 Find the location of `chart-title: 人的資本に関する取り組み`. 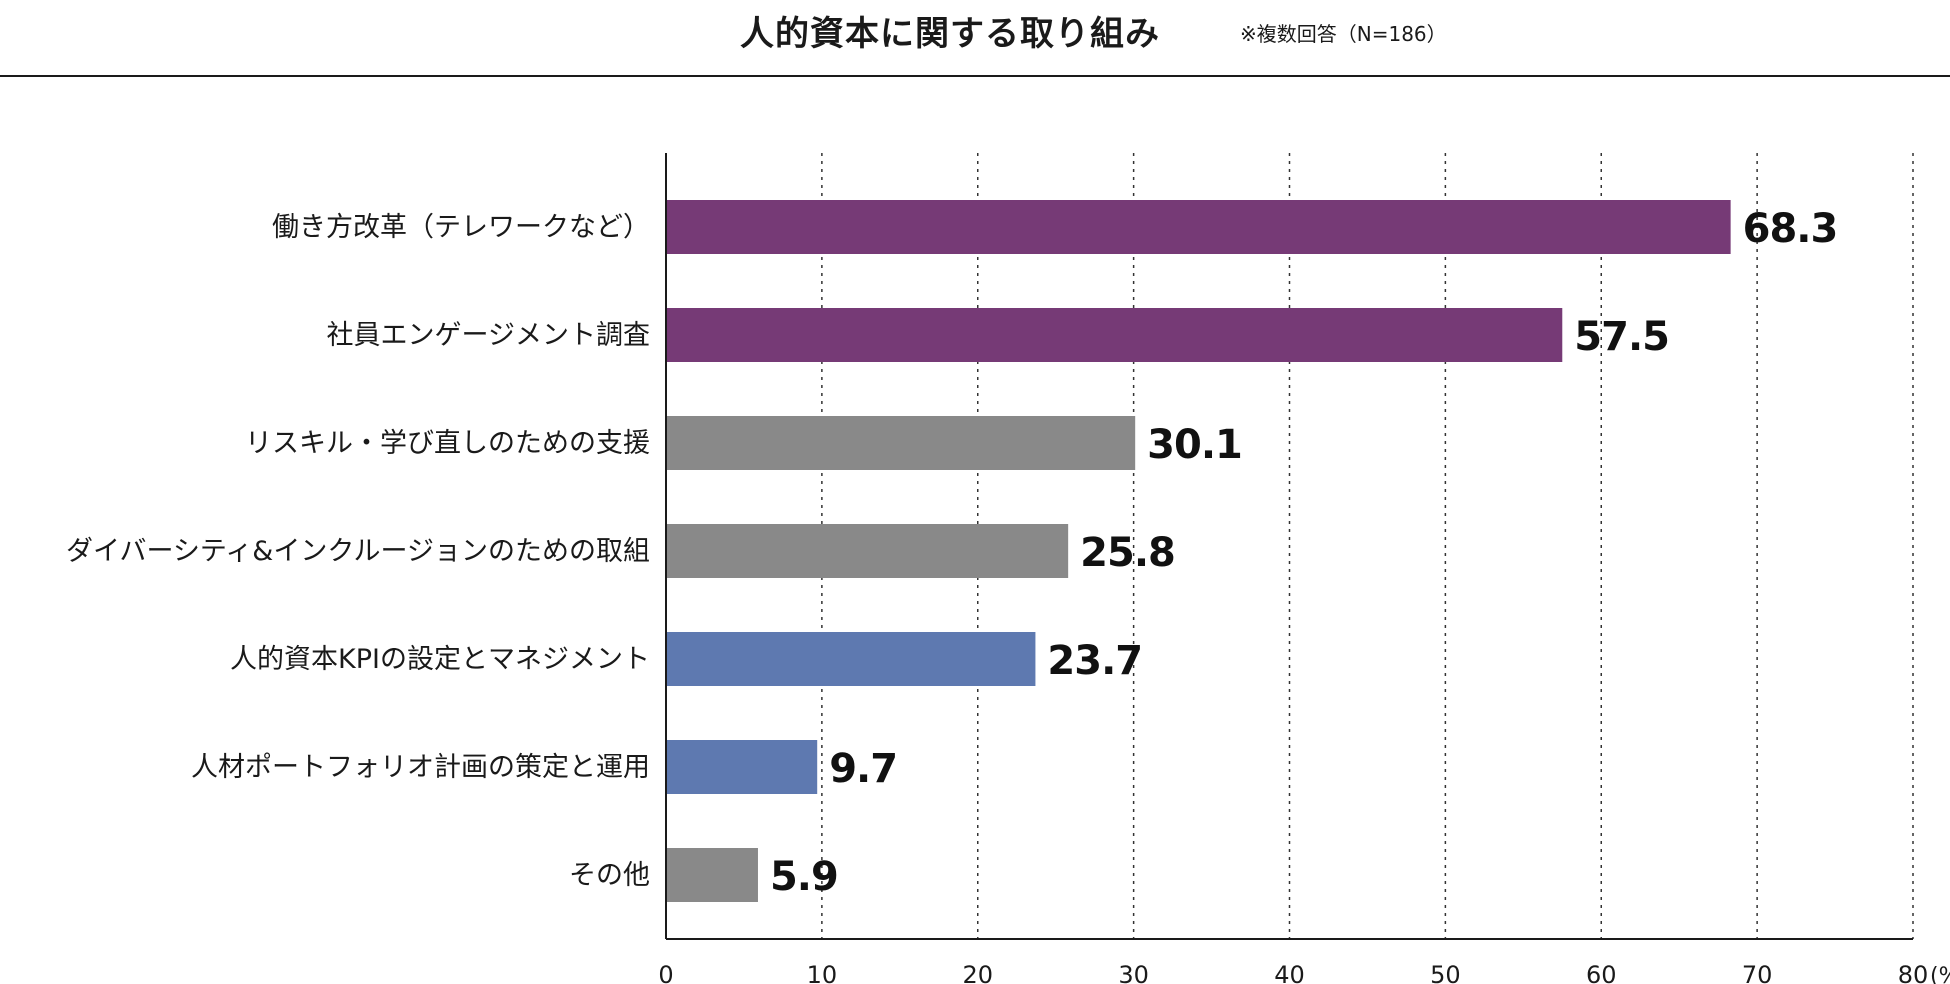

chart-title: 人的資本に関する取り組み is located at coordinates (950, 34).